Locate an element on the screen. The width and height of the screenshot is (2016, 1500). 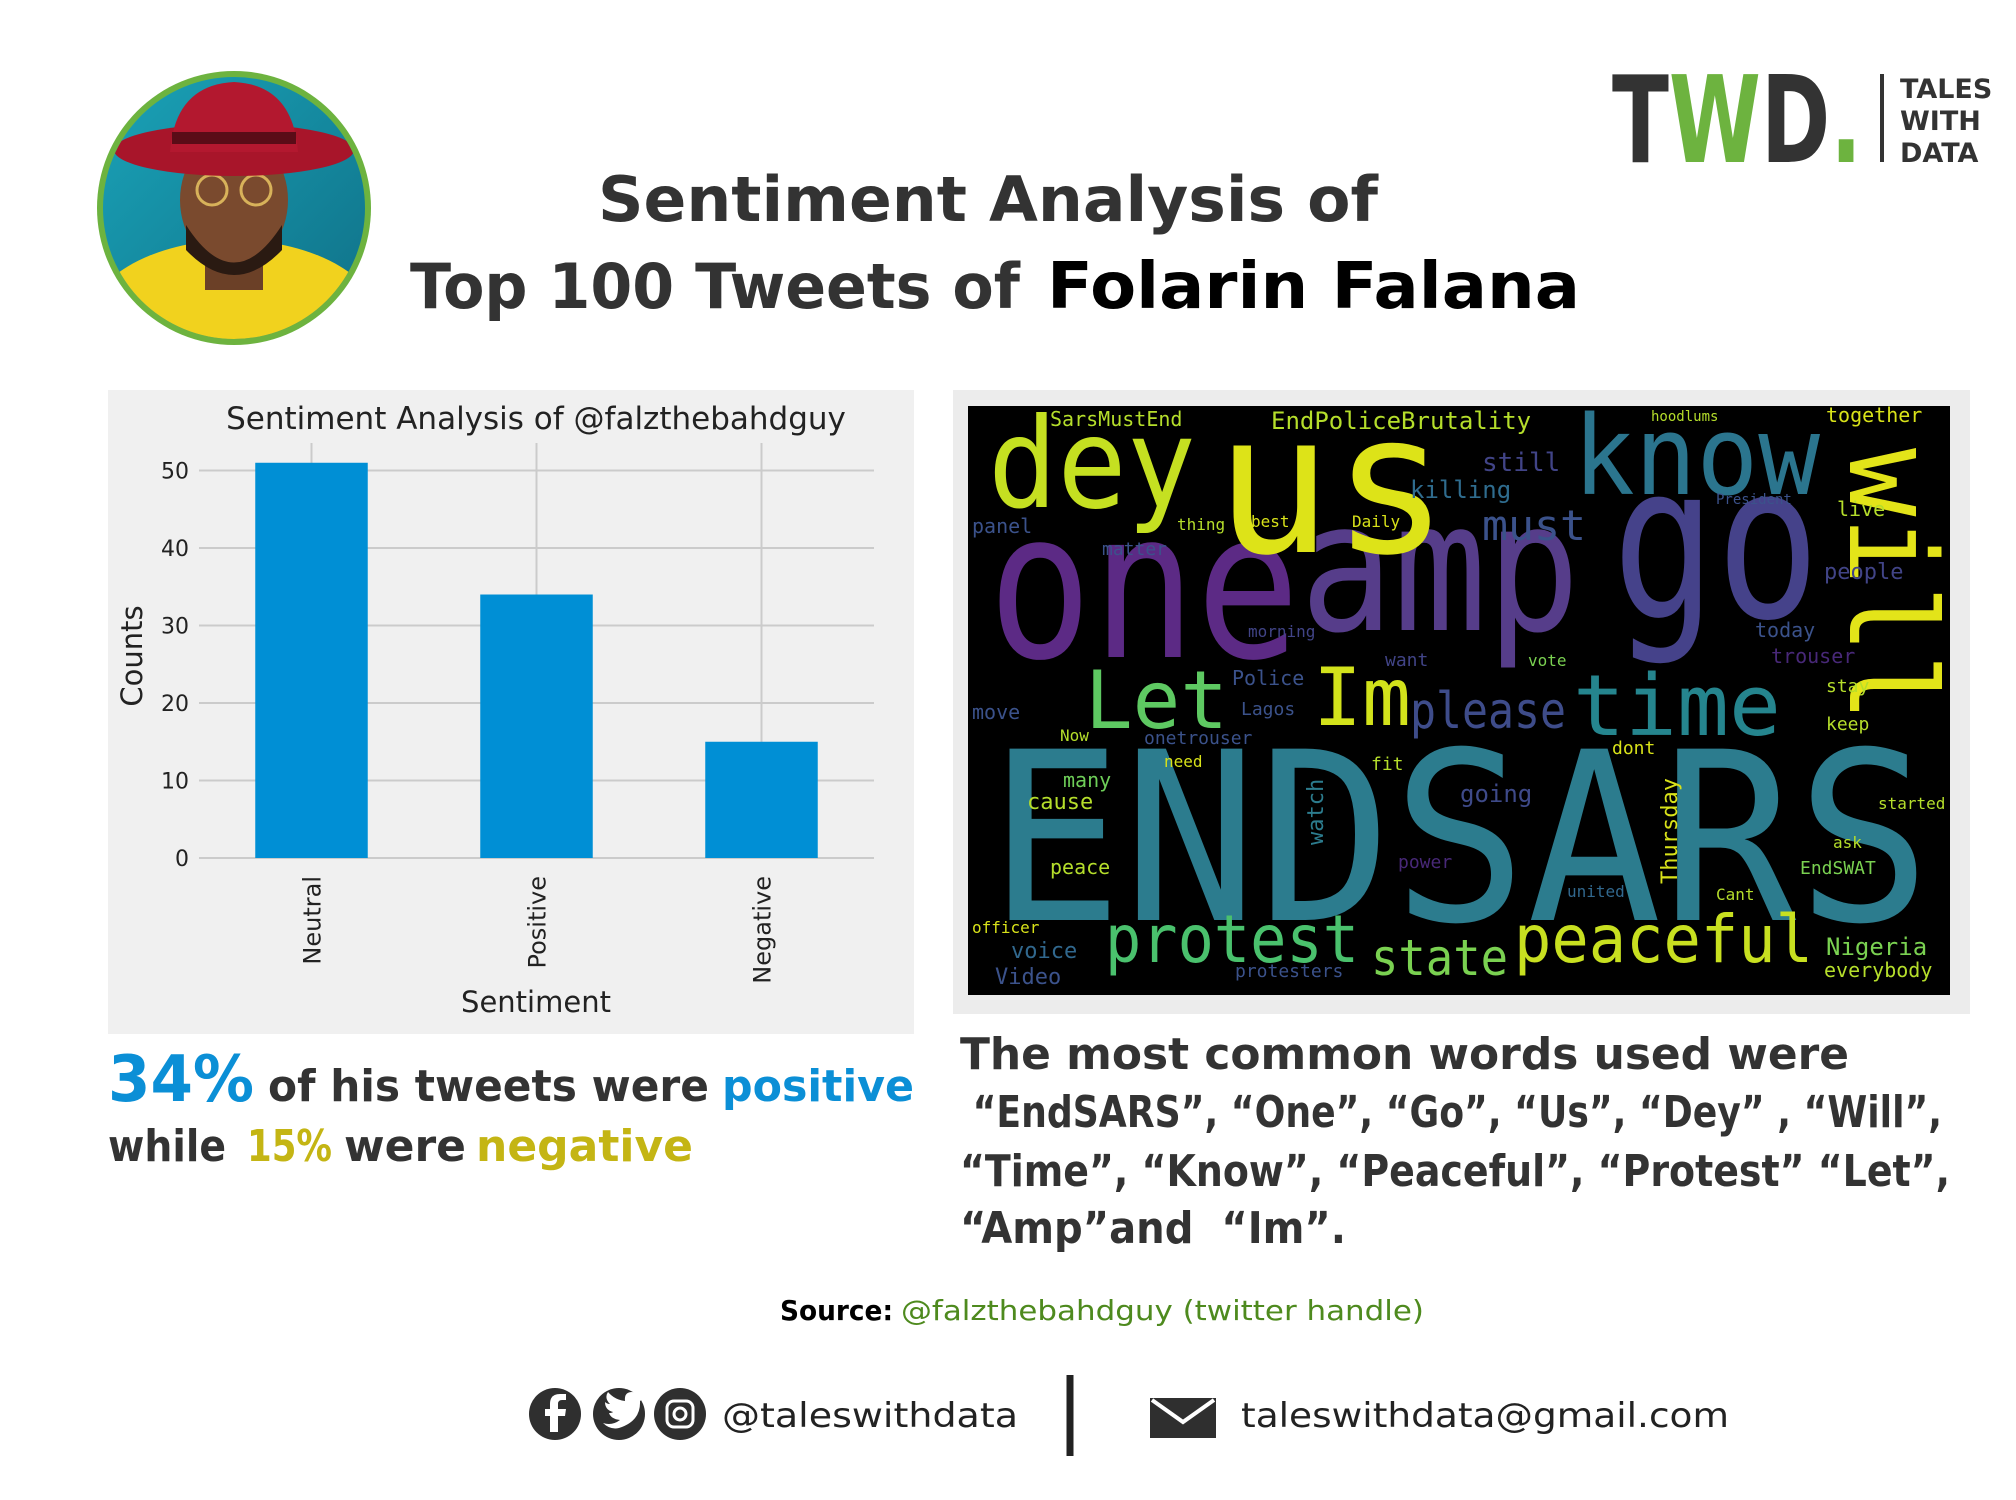
cloud-word: Daily is located at coordinates (1376, 521).